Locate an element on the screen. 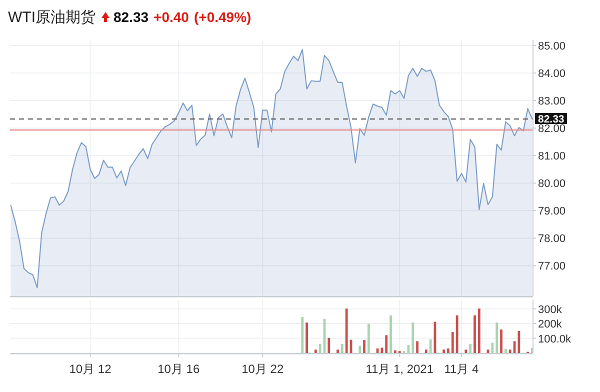 The image size is (600, 392). text: +0.40 is located at coordinates (172, 17).